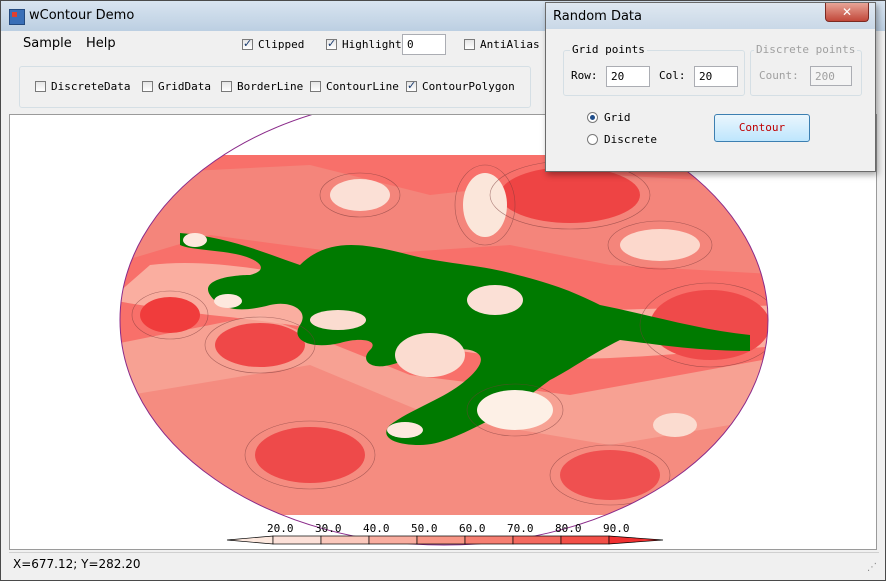 This screenshot has height=581, width=886. Describe the element at coordinates (445, 540) in the screenshot. I see `legend-bar` at that location.